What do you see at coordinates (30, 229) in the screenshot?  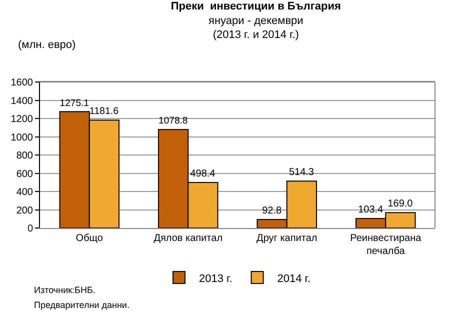 I see `y-tick-label: 0` at bounding box center [30, 229].